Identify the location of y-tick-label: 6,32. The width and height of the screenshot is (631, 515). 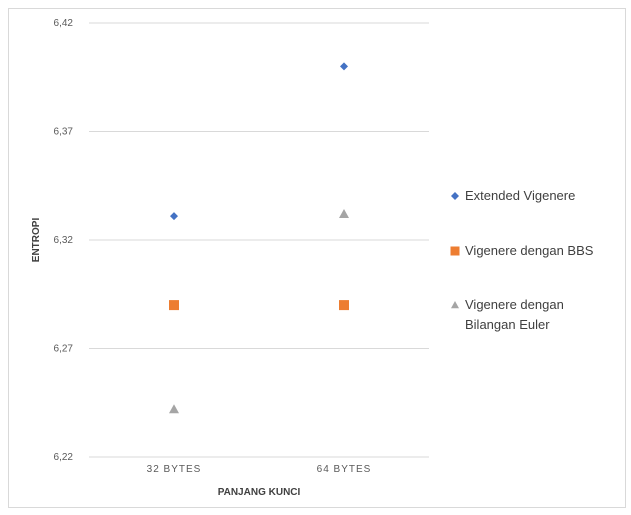
(64, 240).